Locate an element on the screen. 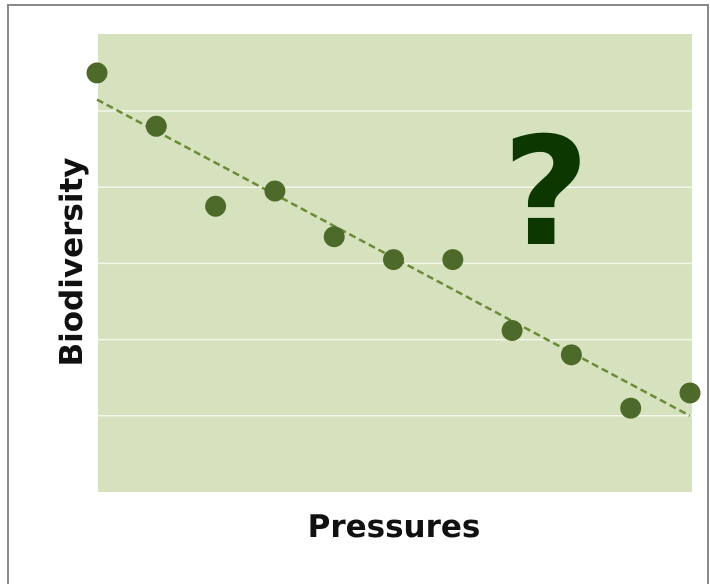  y-axis-title: Biodiversity is located at coordinates (72, 262).